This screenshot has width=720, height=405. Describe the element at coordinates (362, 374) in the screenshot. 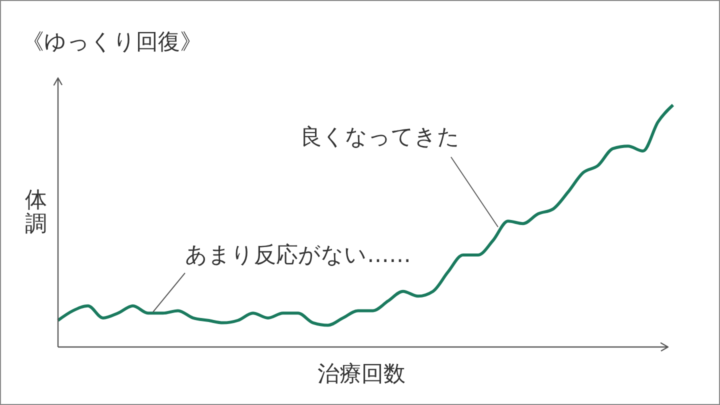

I see `x-axis-title: 治療回数` at that location.